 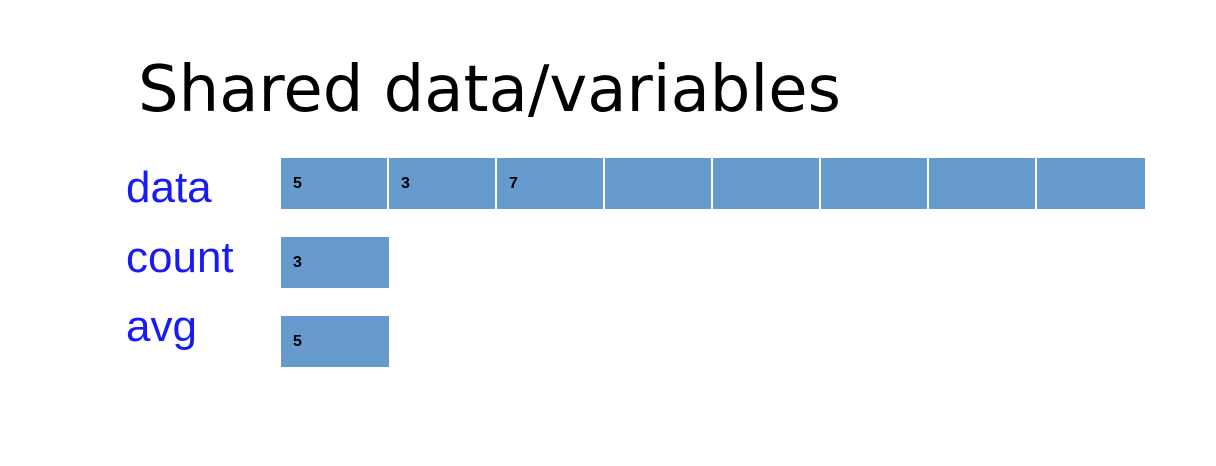 I want to click on variable-cells-count: 3, so click(x=335, y=262).